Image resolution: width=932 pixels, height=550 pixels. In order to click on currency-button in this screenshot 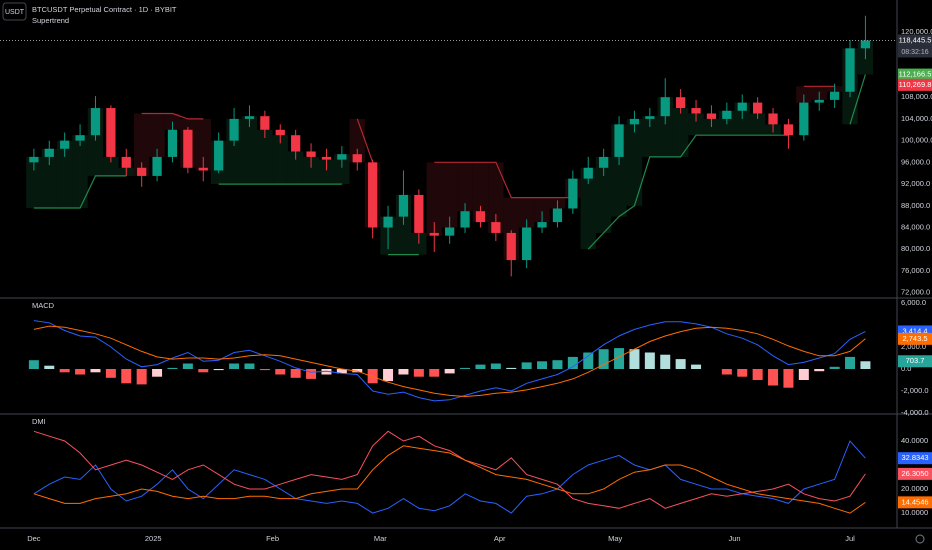, I will do `click(14, 11)`.